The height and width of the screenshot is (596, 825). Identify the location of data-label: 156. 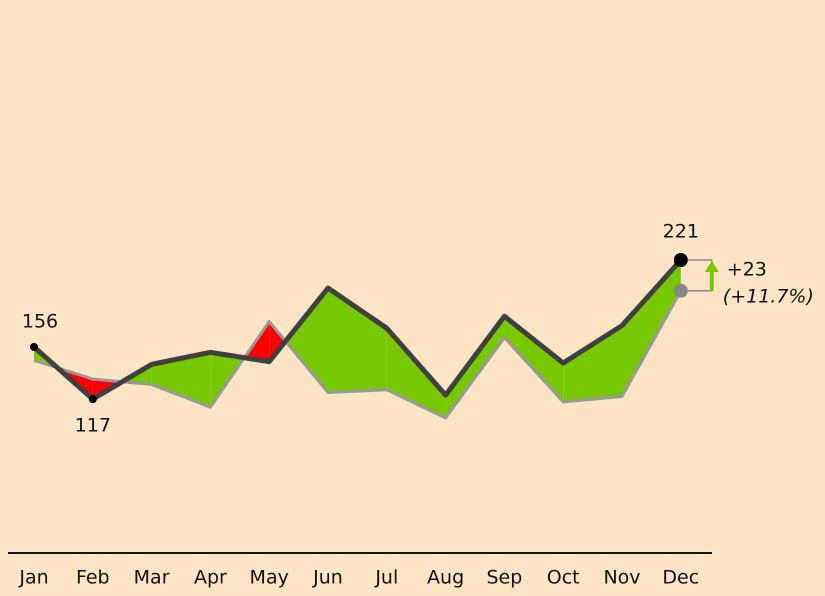
(40, 321).